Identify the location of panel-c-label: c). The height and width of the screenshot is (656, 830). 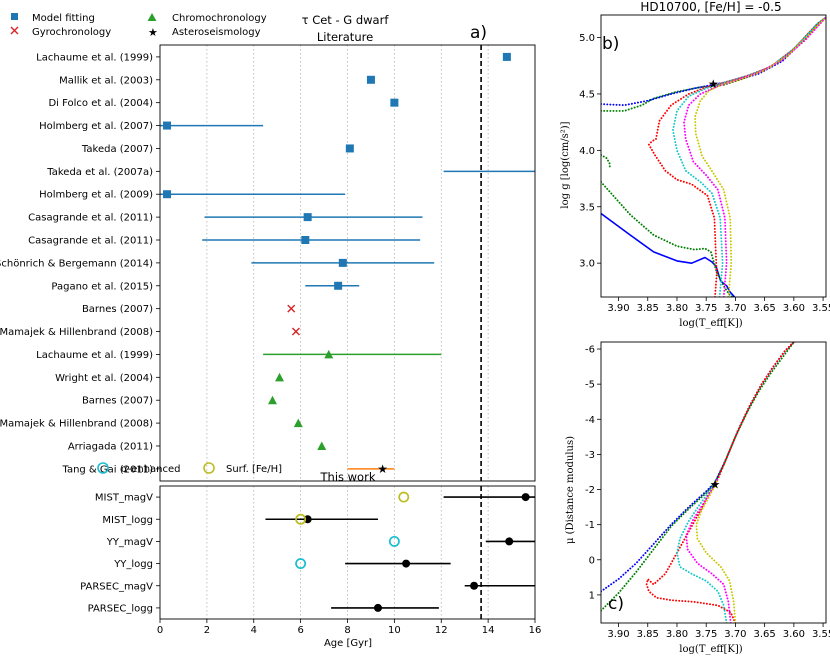
(616, 604).